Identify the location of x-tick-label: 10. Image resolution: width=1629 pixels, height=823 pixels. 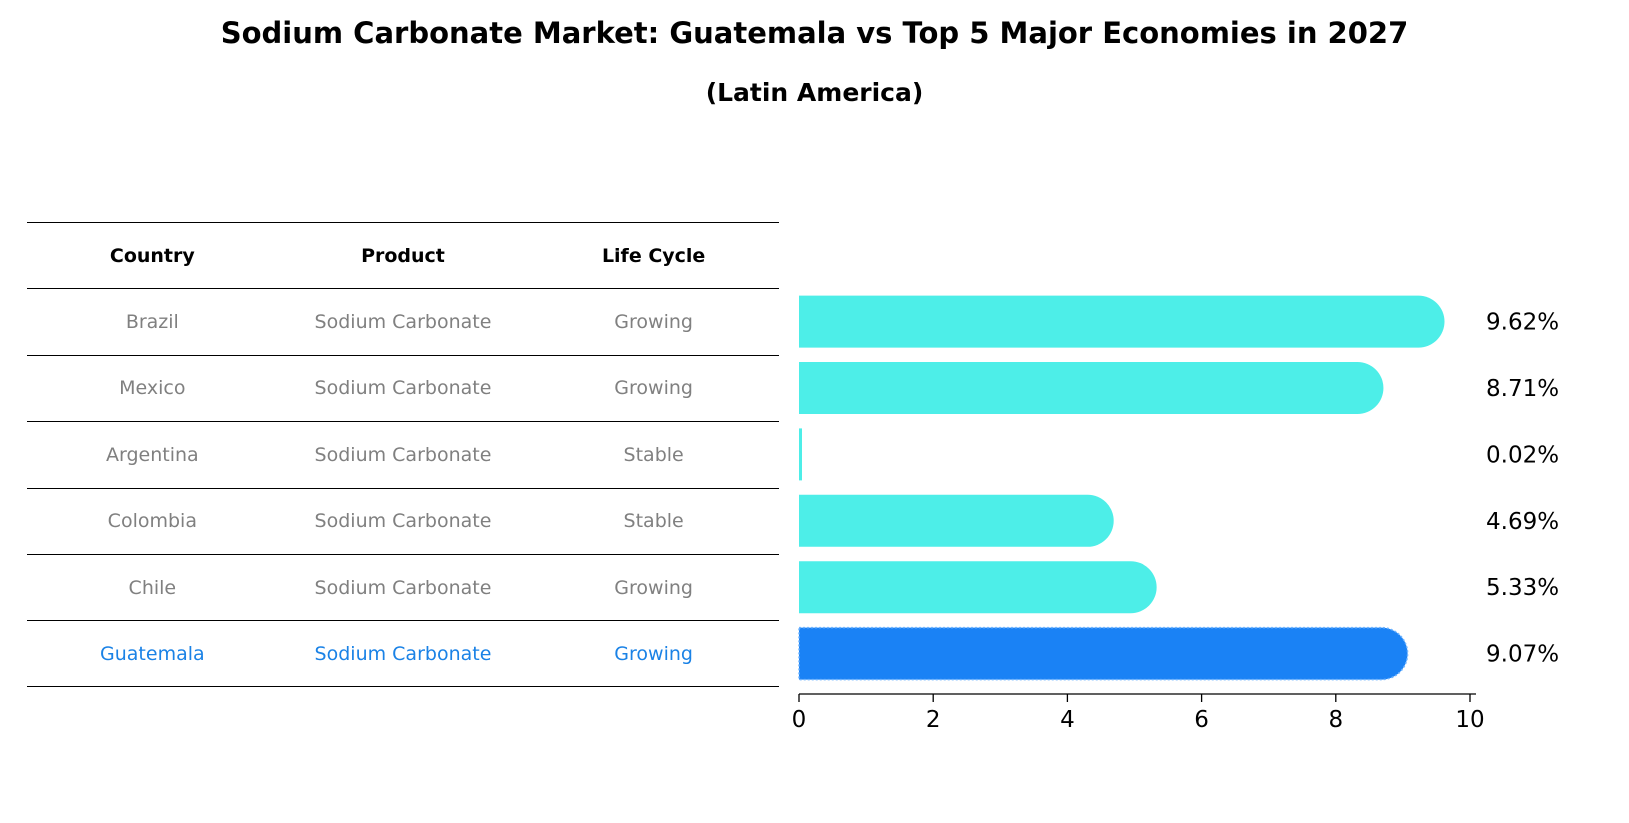
(1469, 720).